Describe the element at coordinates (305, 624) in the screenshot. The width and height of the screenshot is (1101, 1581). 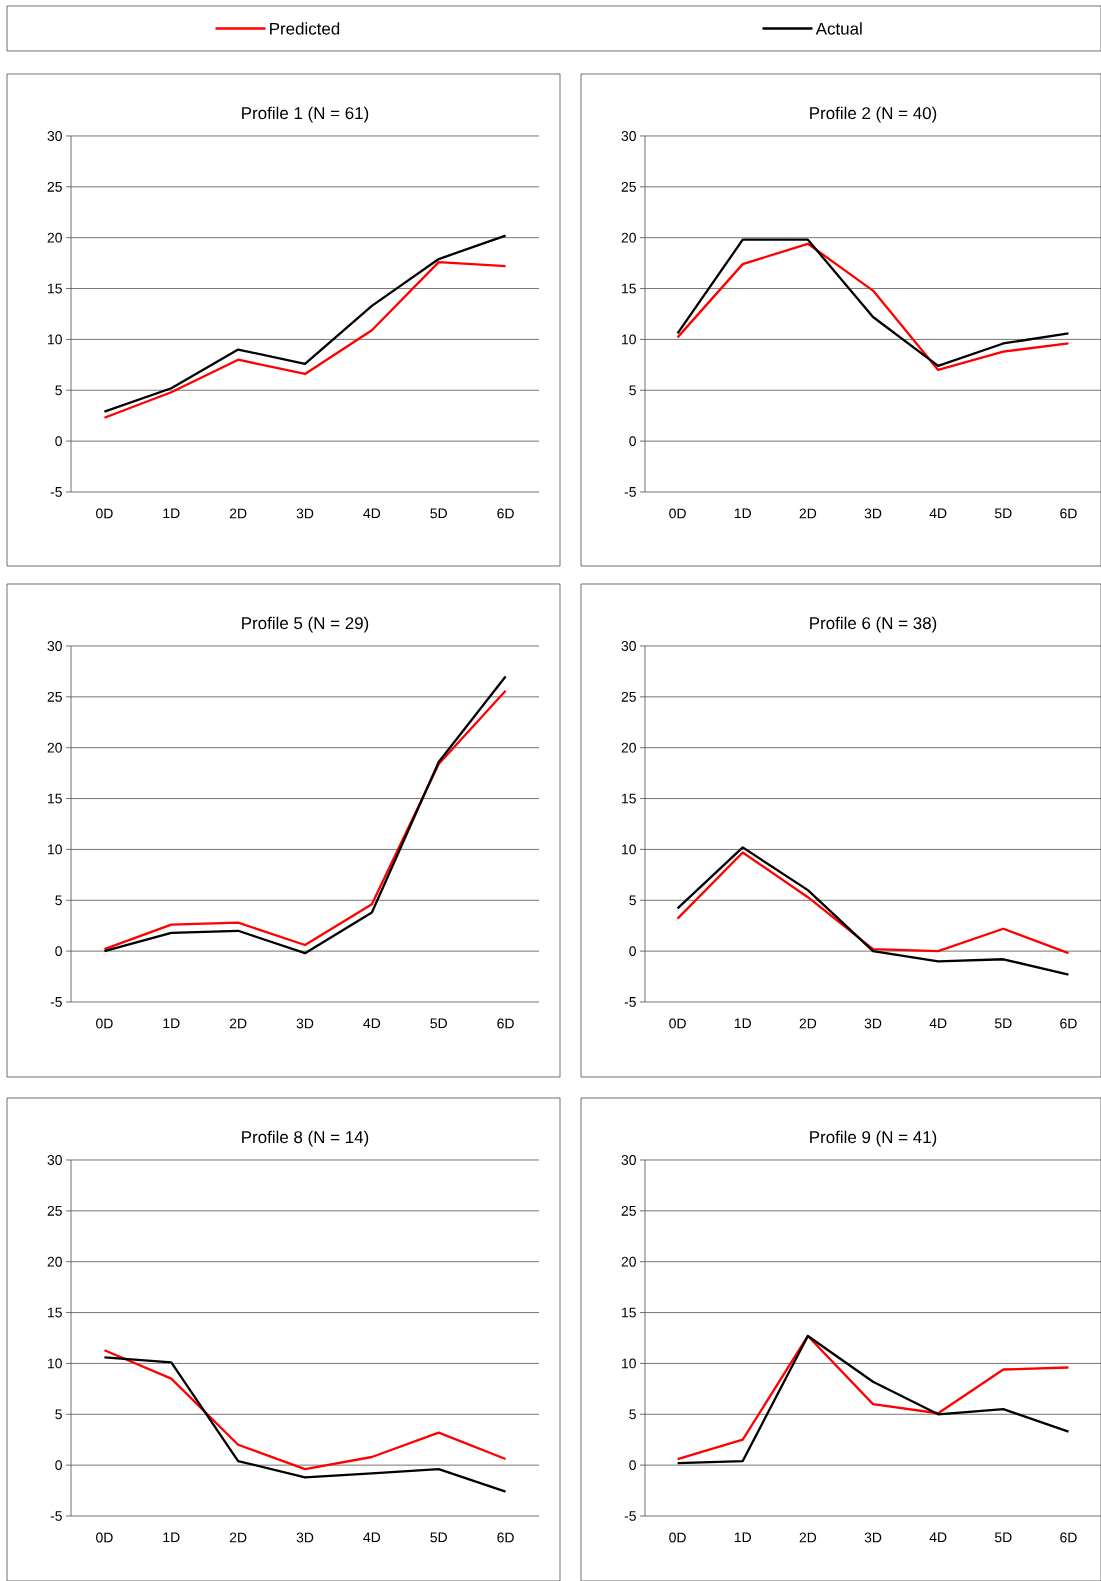
I see `chart-title: Profile 5 (N = 29)` at that location.